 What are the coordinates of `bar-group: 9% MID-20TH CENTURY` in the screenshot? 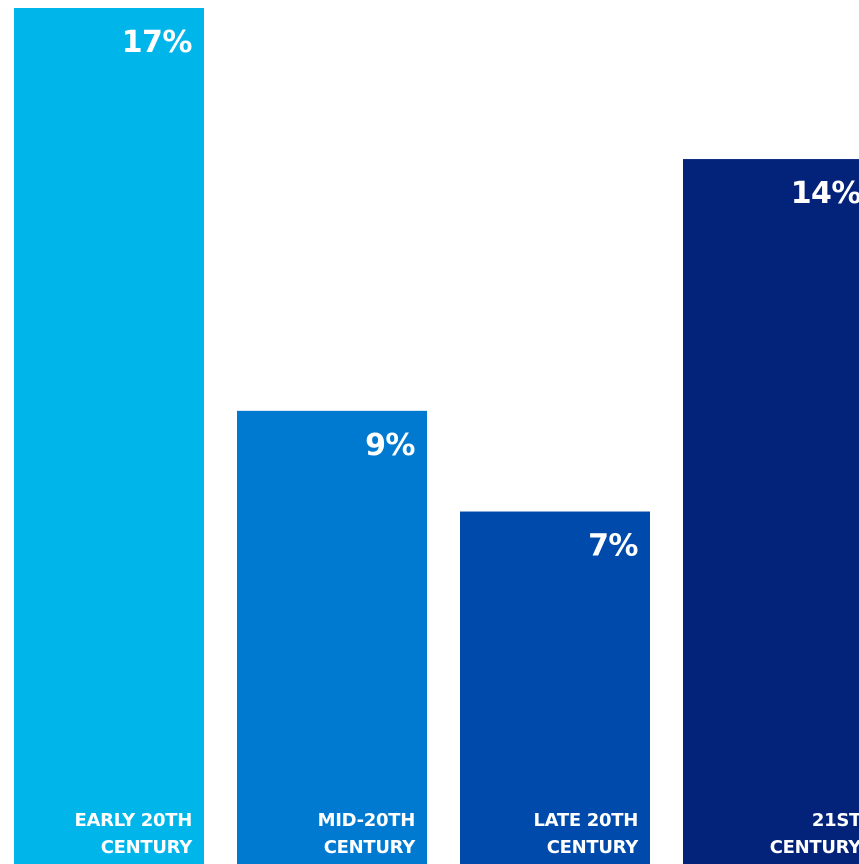 It's located at (332, 637).